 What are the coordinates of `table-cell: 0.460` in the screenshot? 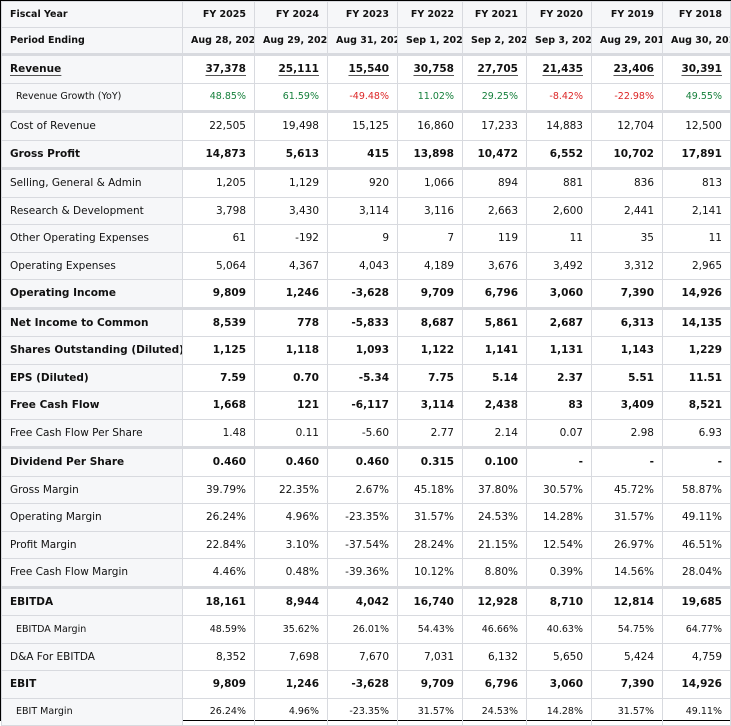 It's located at (218, 461).